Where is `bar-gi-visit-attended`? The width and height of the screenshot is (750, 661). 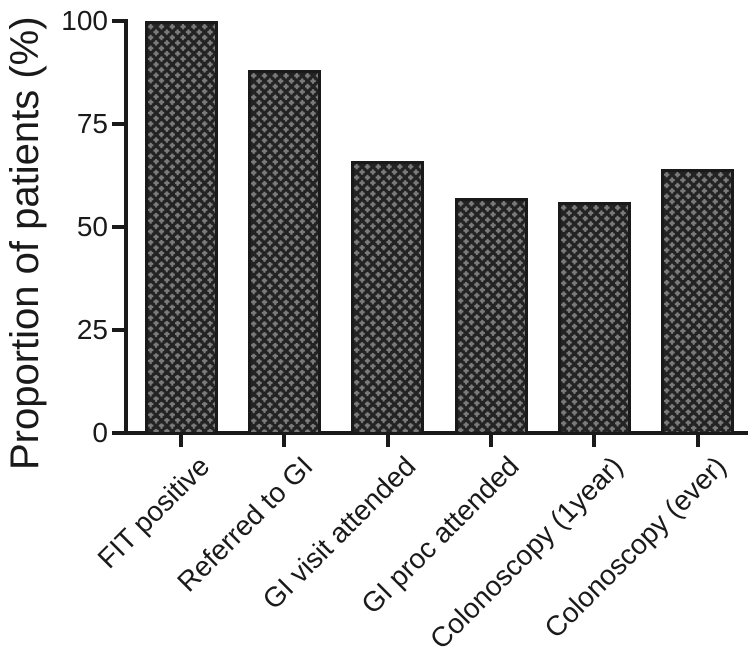
bar-gi-visit-attended is located at coordinates (388, 298).